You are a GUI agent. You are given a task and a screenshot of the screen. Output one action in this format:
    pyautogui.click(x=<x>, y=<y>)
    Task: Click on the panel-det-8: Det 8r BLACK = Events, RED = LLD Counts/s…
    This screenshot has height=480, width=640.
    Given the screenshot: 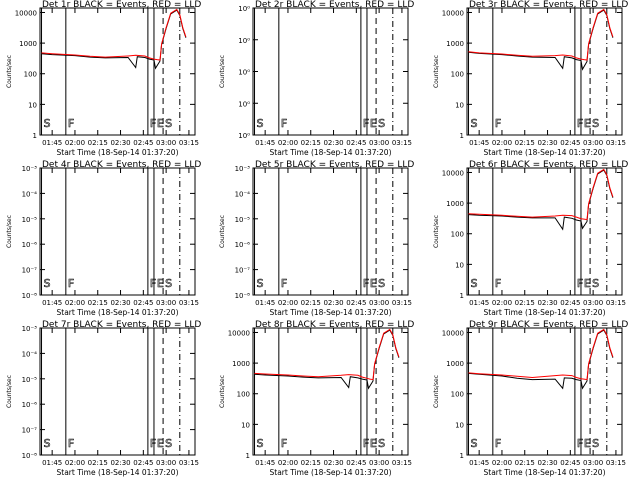 What is the action you would take?
    pyautogui.click(x=316, y=398)
    